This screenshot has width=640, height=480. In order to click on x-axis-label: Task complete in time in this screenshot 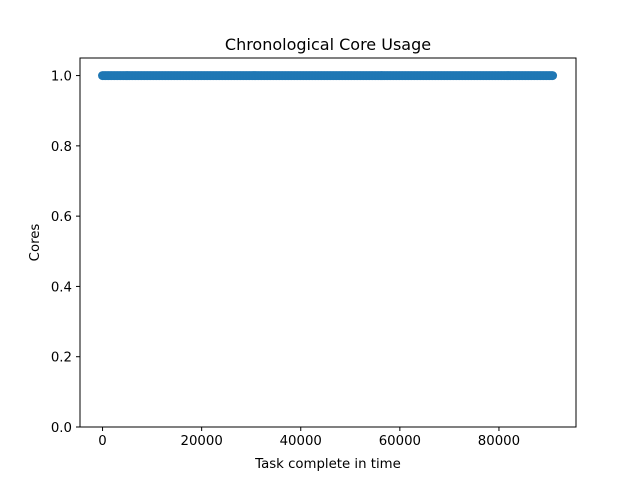, I will do `click(327, 464)`.